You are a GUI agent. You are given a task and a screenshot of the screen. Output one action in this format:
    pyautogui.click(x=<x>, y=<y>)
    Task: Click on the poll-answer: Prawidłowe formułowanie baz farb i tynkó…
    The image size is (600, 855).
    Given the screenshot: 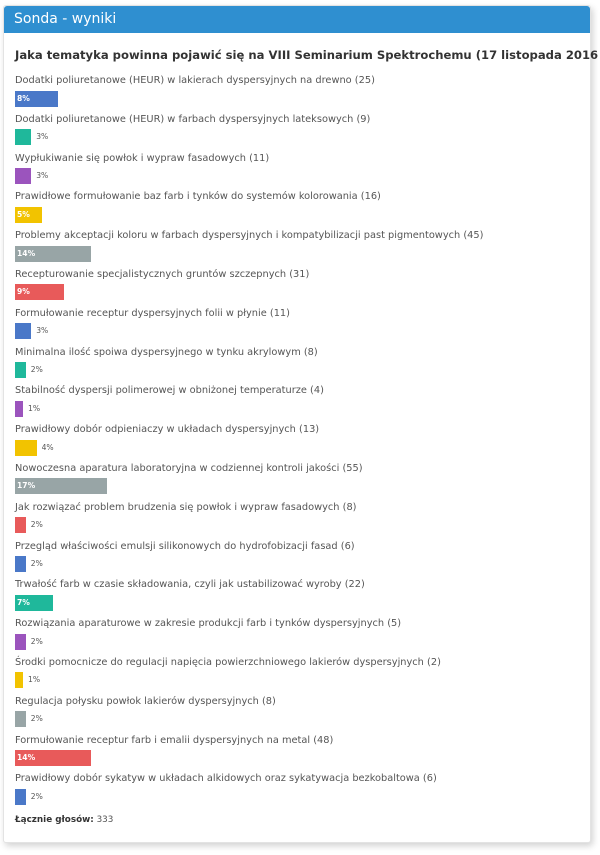 What is the action you would take?
    pyautogui.click(x=302, y=209)
    